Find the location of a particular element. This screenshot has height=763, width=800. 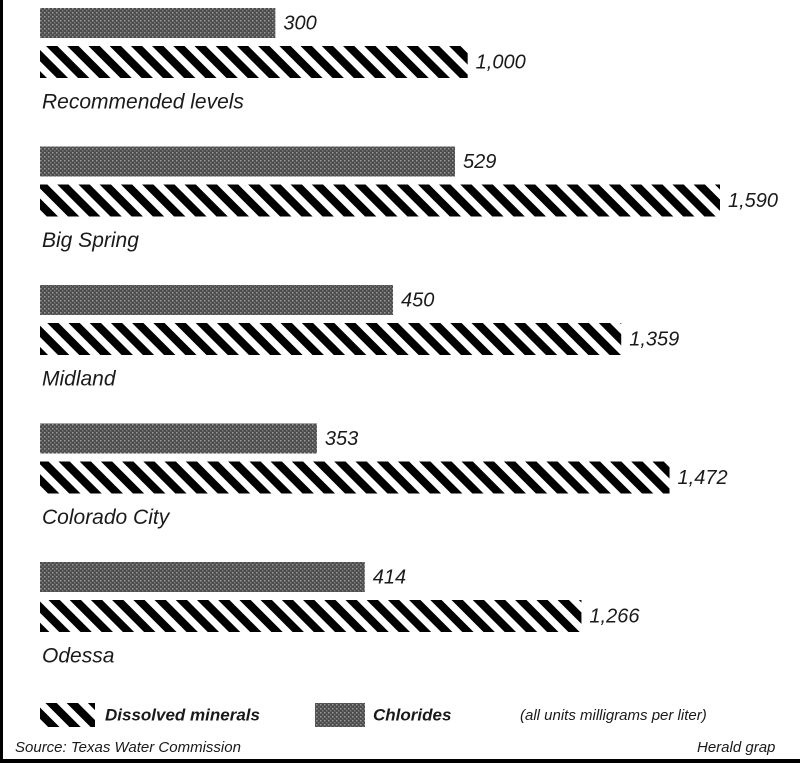

source: Source: Texas Water Commission is located at coordinates (128, 747).